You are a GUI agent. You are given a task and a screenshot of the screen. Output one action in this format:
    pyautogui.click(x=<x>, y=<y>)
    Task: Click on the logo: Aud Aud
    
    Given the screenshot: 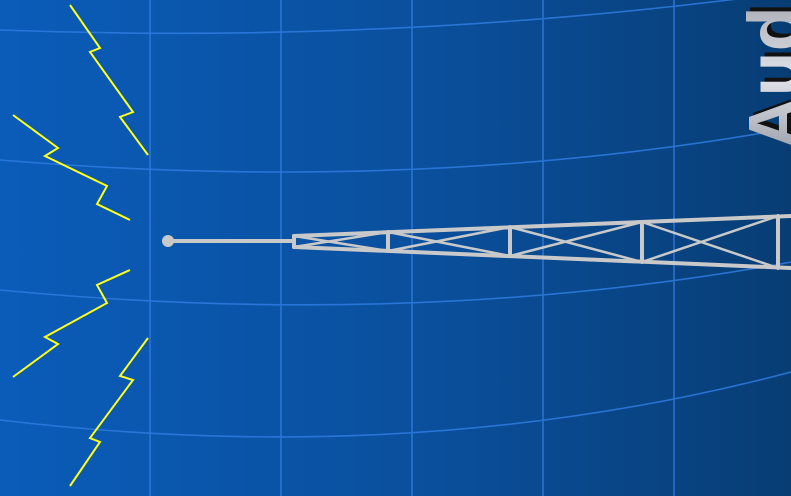 What is the action you would take?
    pyautogui.click(x=762, y=76)
    